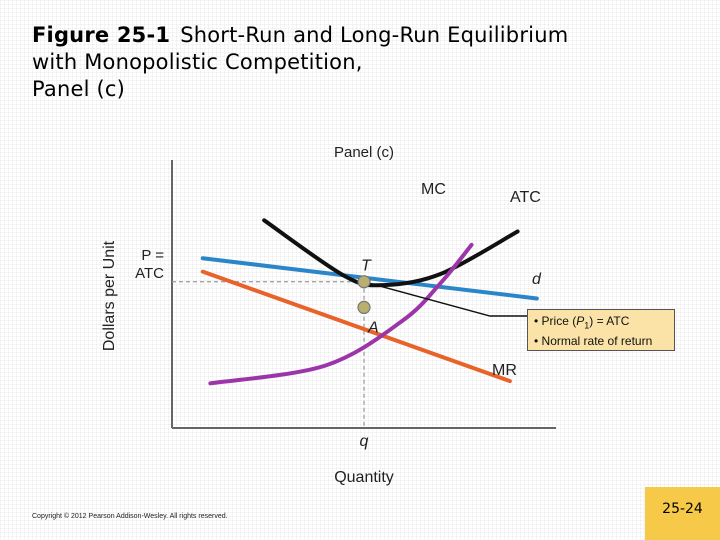 The width and height of the screenshot is (720, 540). I want to click on x-tick-q: q, so click(364, 441).